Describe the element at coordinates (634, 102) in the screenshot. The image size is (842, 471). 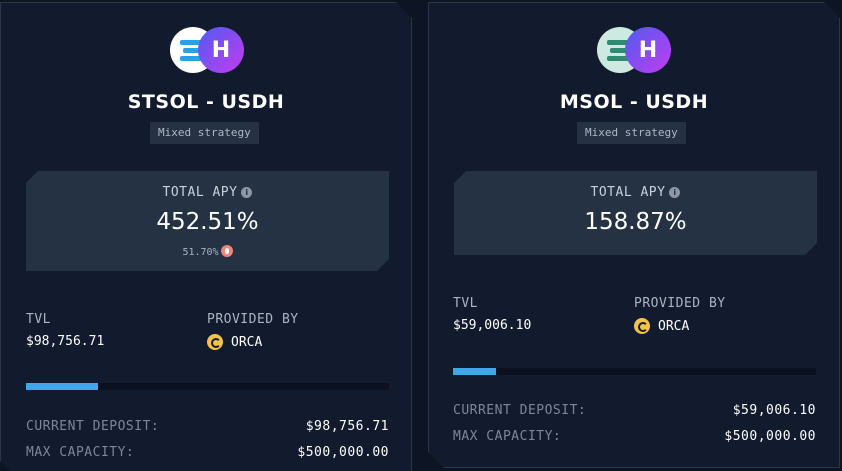
I see `pair-title: MSOL - USDH` at that location.